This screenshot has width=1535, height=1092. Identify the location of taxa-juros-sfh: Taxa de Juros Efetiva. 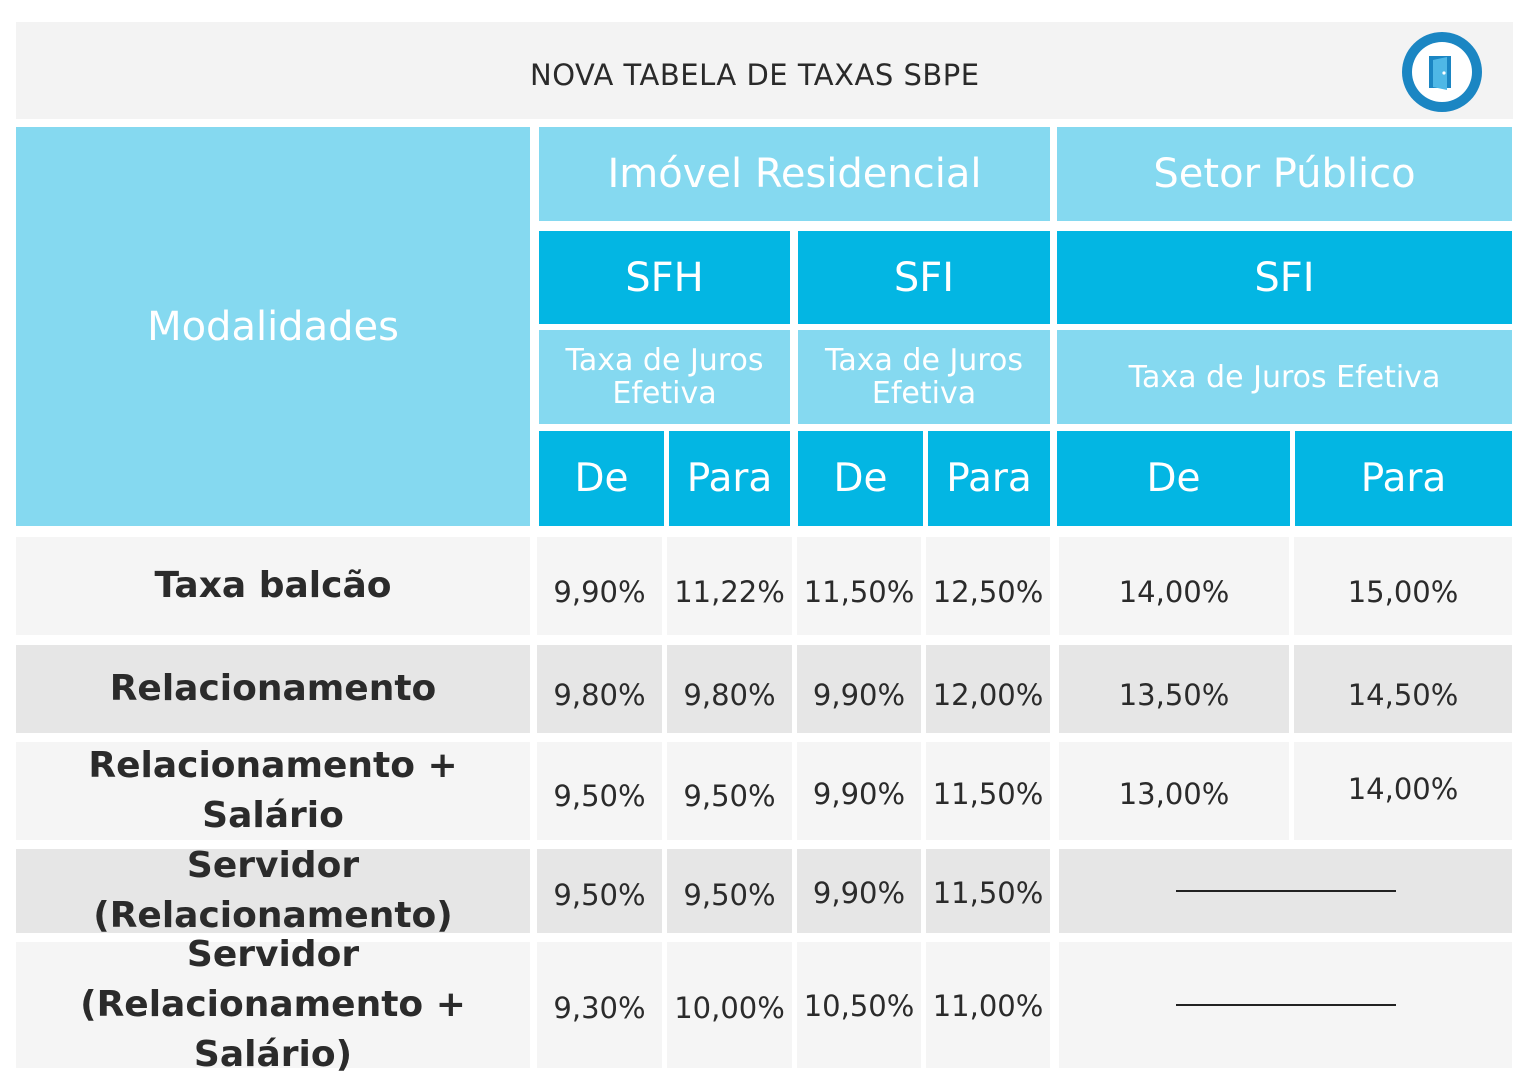
(664, 377).